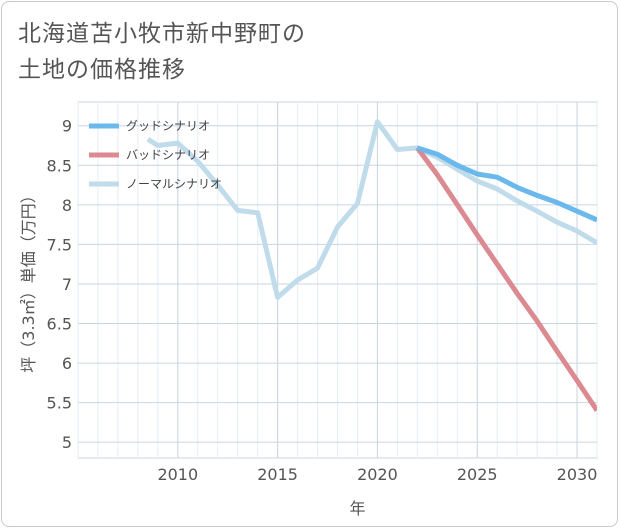 The height and width of the screenshot is (530, 621). Describe the element at coordinates (67, 442) in the screenshot. I see `y-tick-label: 5` at that location.